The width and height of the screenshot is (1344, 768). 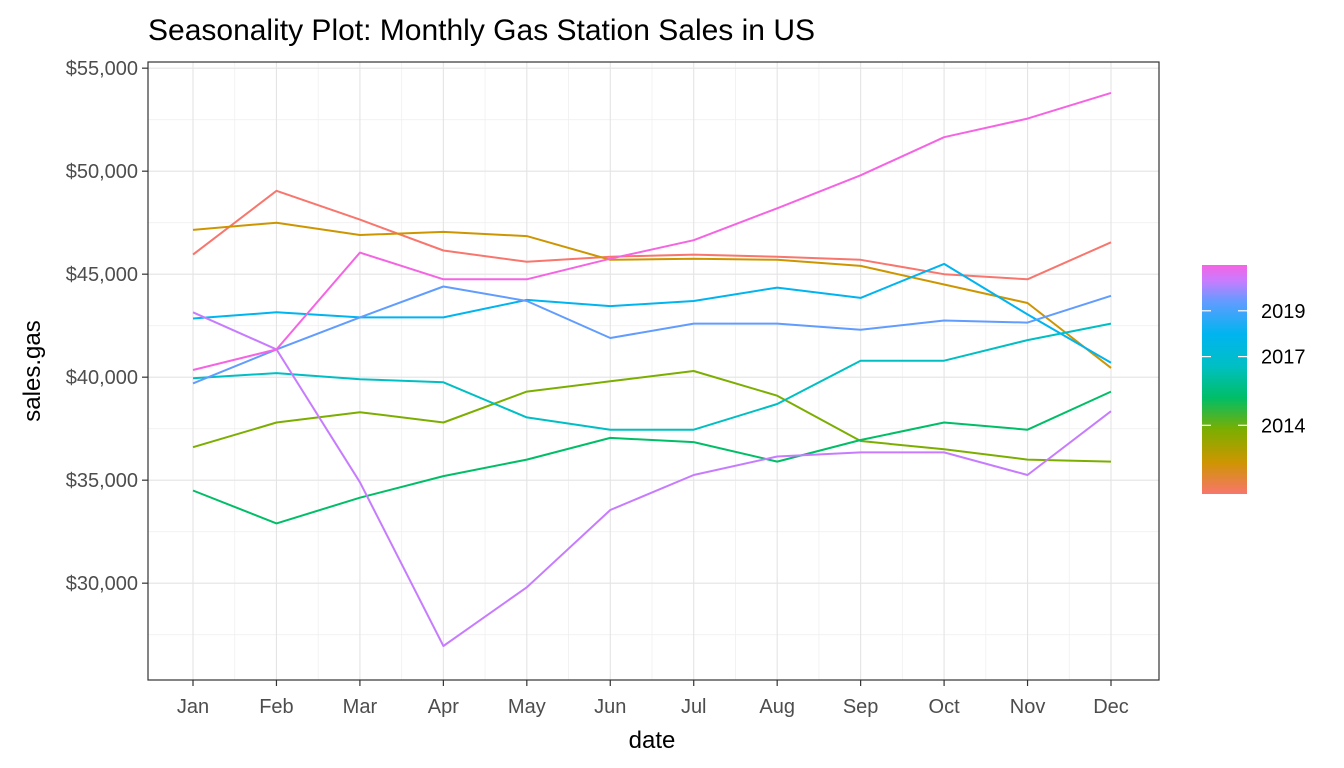 What do you see at coordinates (276, 707) in the screenshot?
I see `x-tick-label: Feb` at bounding box center [276, 707].